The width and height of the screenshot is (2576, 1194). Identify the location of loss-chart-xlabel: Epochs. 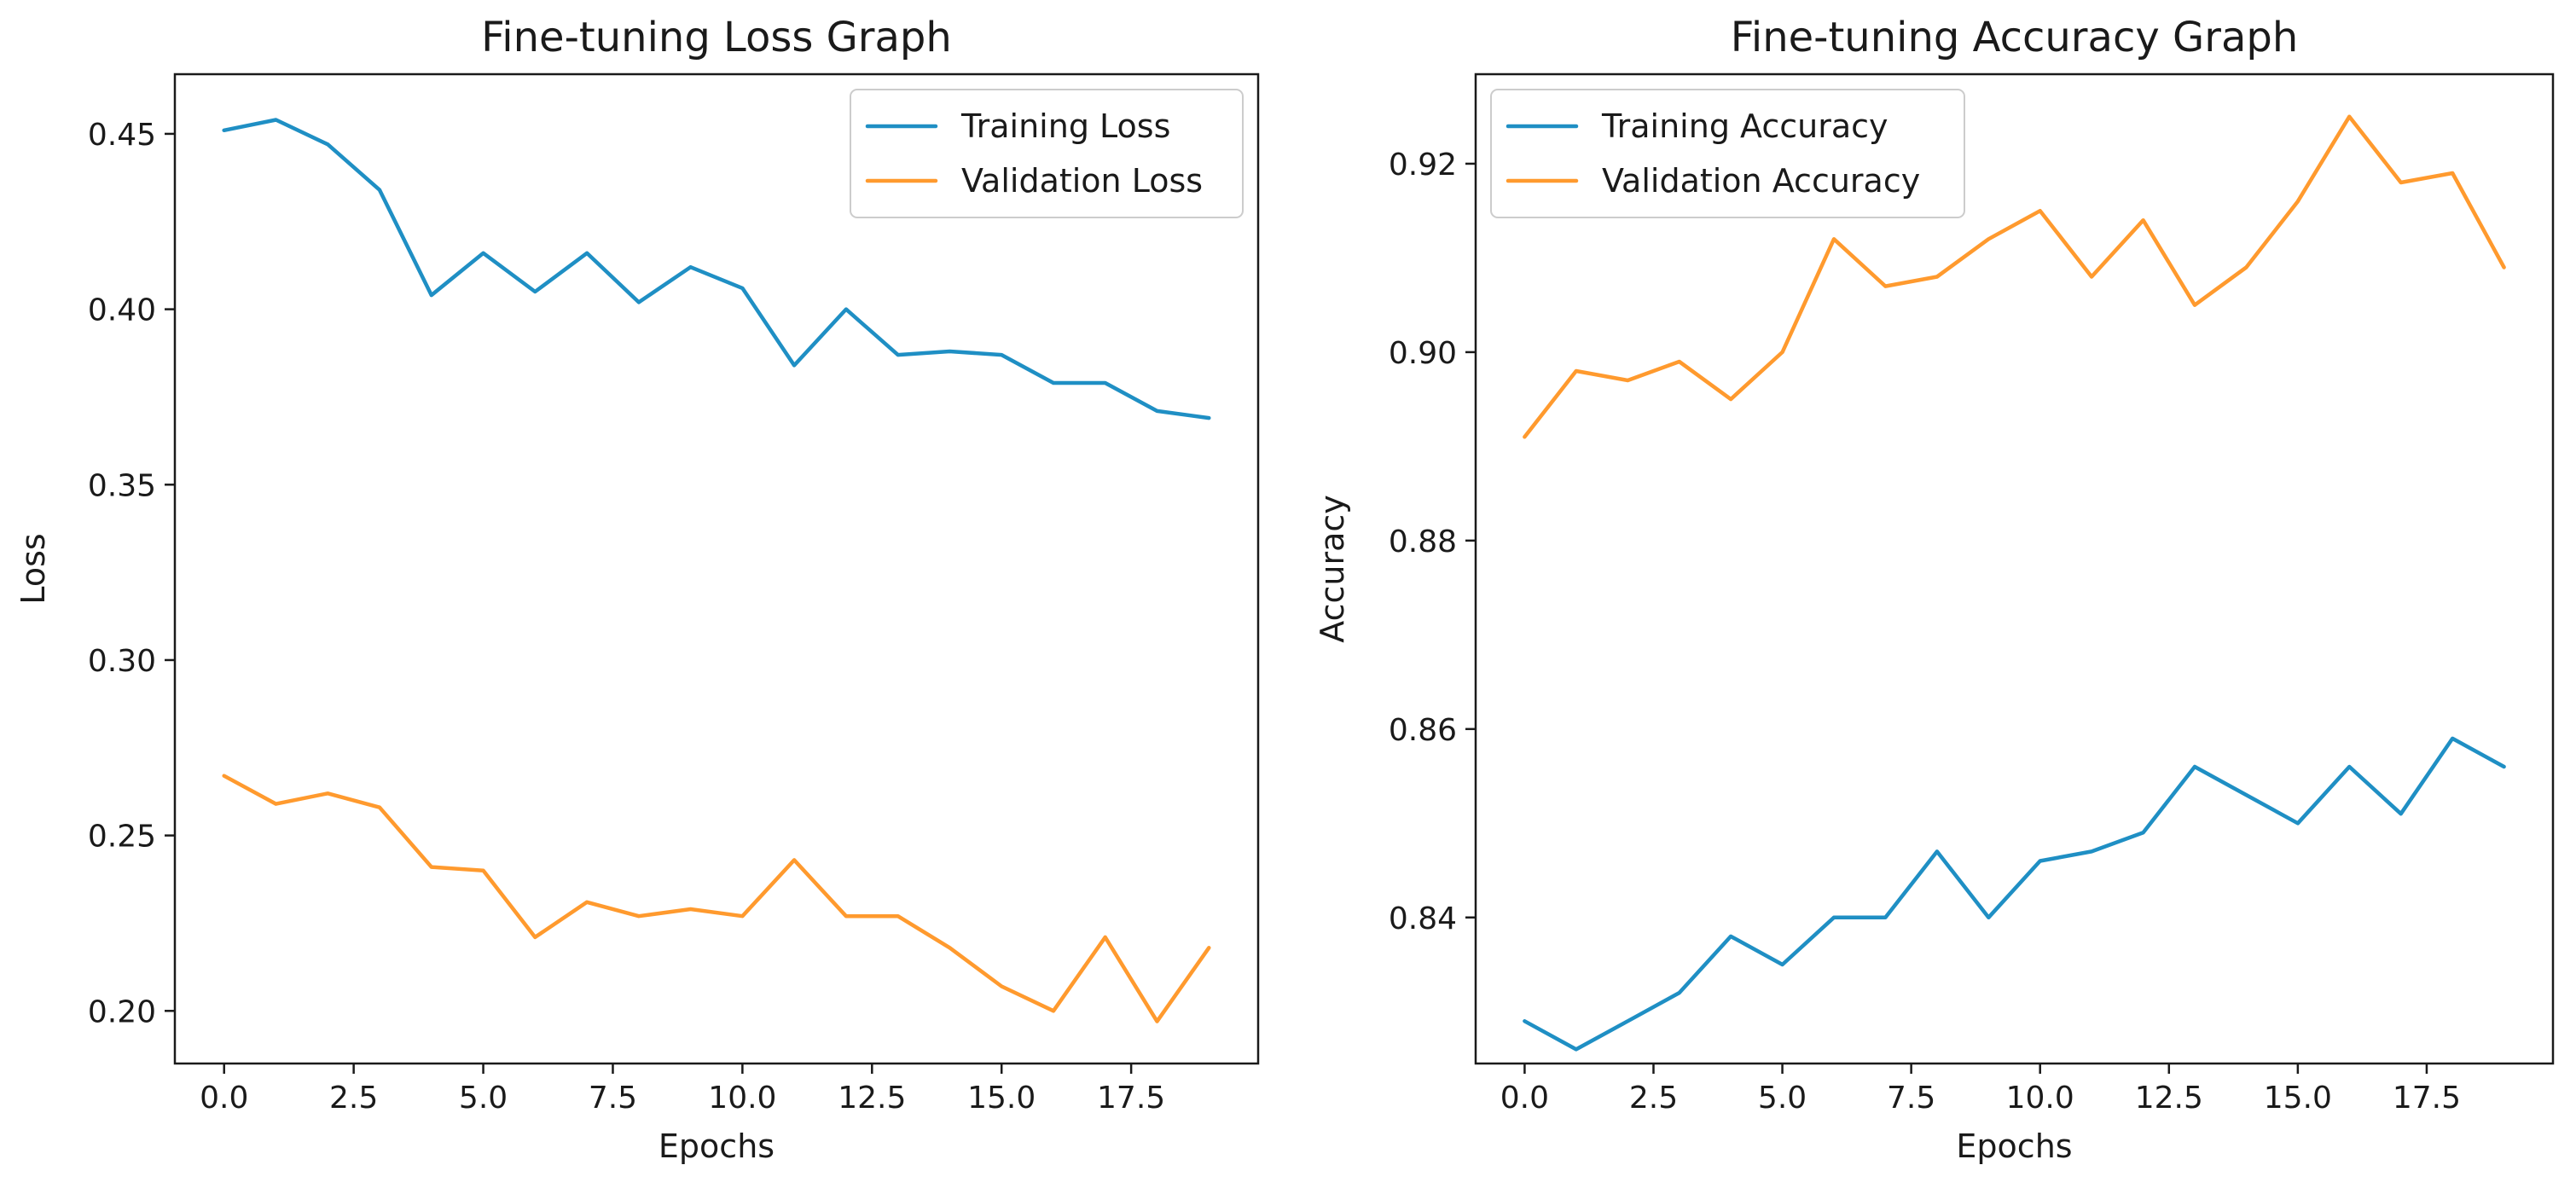
(717, 1146).